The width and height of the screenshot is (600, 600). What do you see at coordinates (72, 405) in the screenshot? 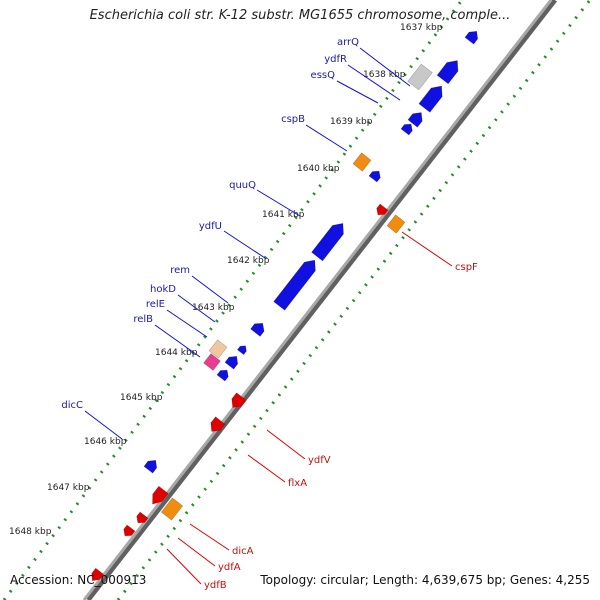
I see `label-dicC: dicC` at bounding box center [72, 405].